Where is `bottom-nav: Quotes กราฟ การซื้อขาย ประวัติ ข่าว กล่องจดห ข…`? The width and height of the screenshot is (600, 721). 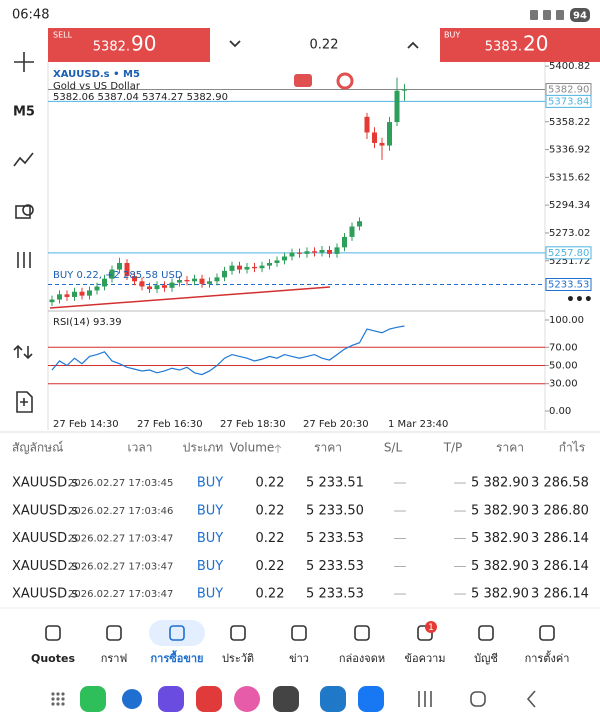 bottom-nav: Quotes กราฟ การซื้อขาย ประวัติ ข่าว กล่องจดห ข… is located at coordinates (300, 642).